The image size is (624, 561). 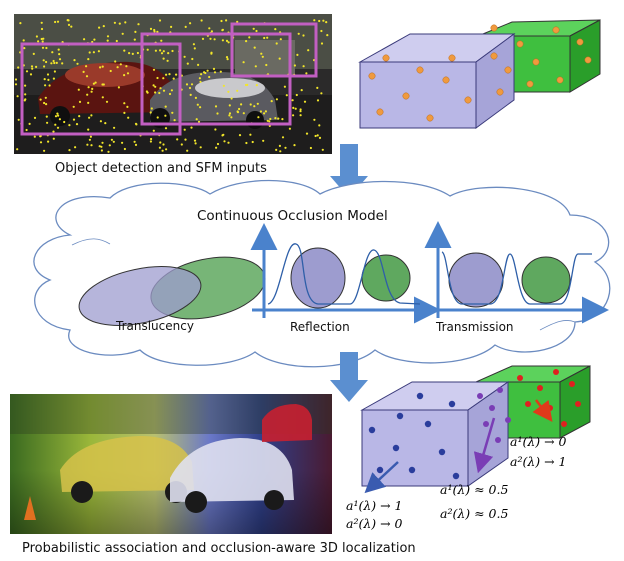 I want to click on red-point, so click(x=572, y=384).